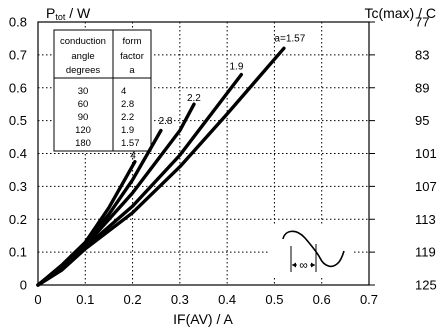 The height and width of the screenshot is (329, 443). Describe the element at coordinates (133, 155) in the screenshot. I see `curve-label: 4` at that location.